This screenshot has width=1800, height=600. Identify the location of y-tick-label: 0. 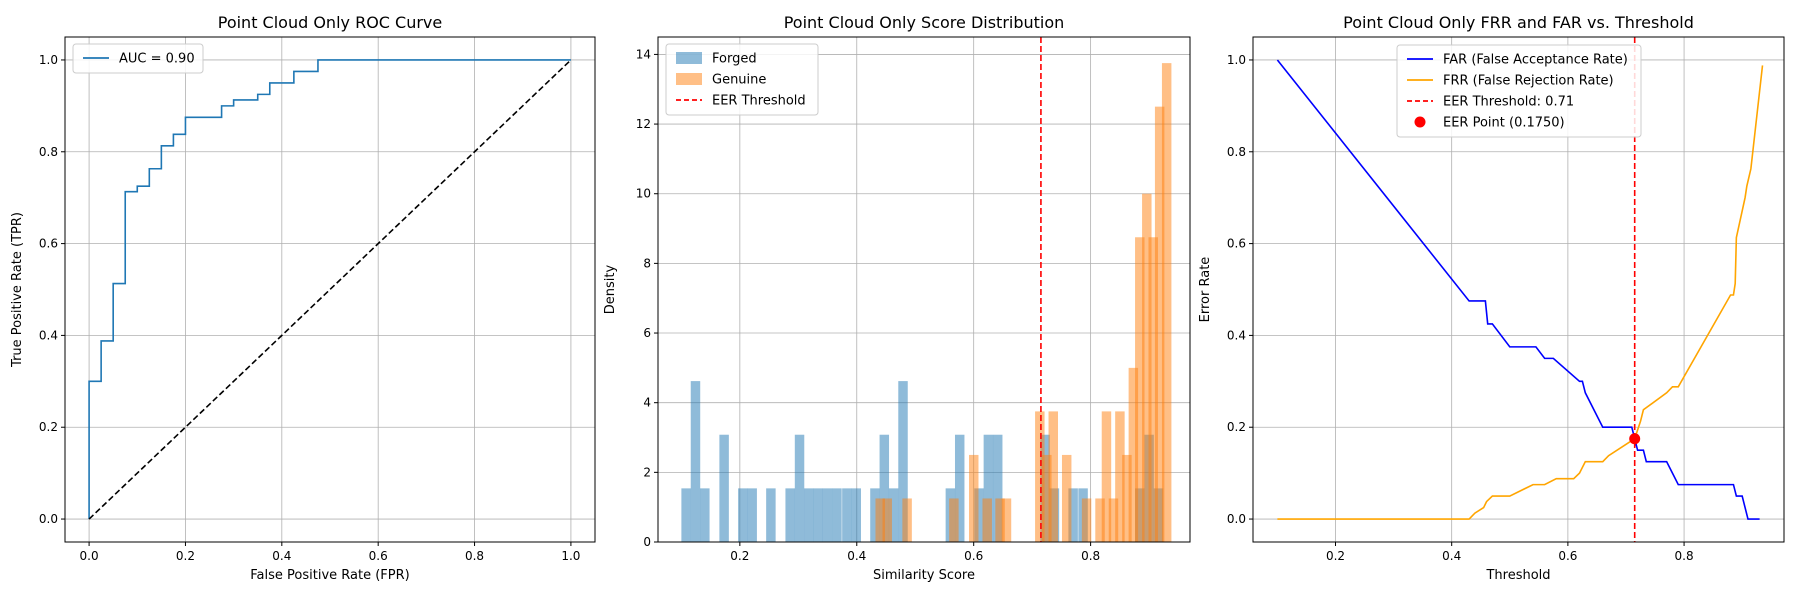
(647, 542).